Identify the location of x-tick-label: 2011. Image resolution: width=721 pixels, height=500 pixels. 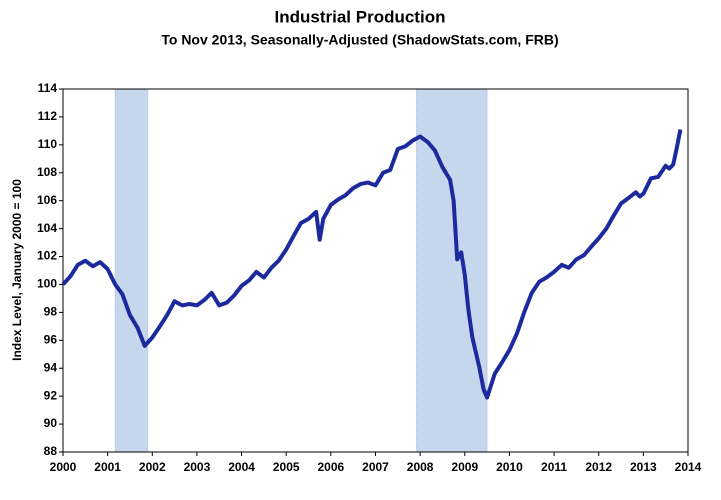
(554, 467).